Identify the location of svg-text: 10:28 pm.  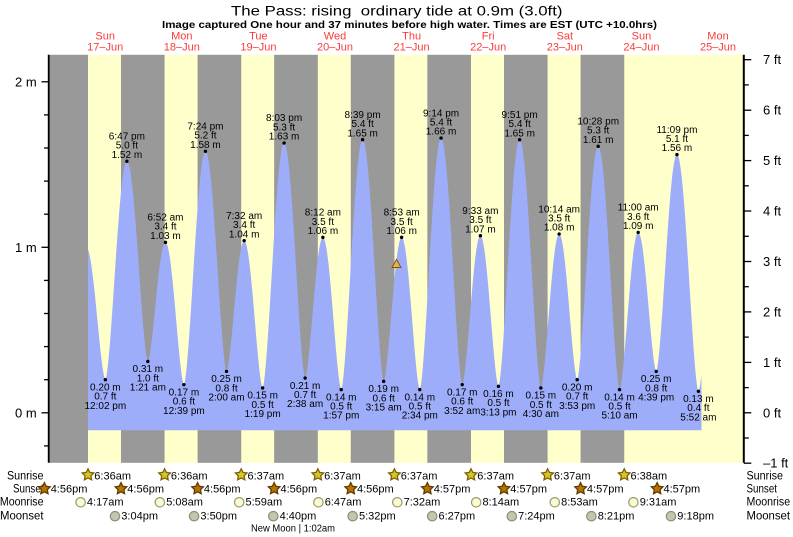
(598, 122).